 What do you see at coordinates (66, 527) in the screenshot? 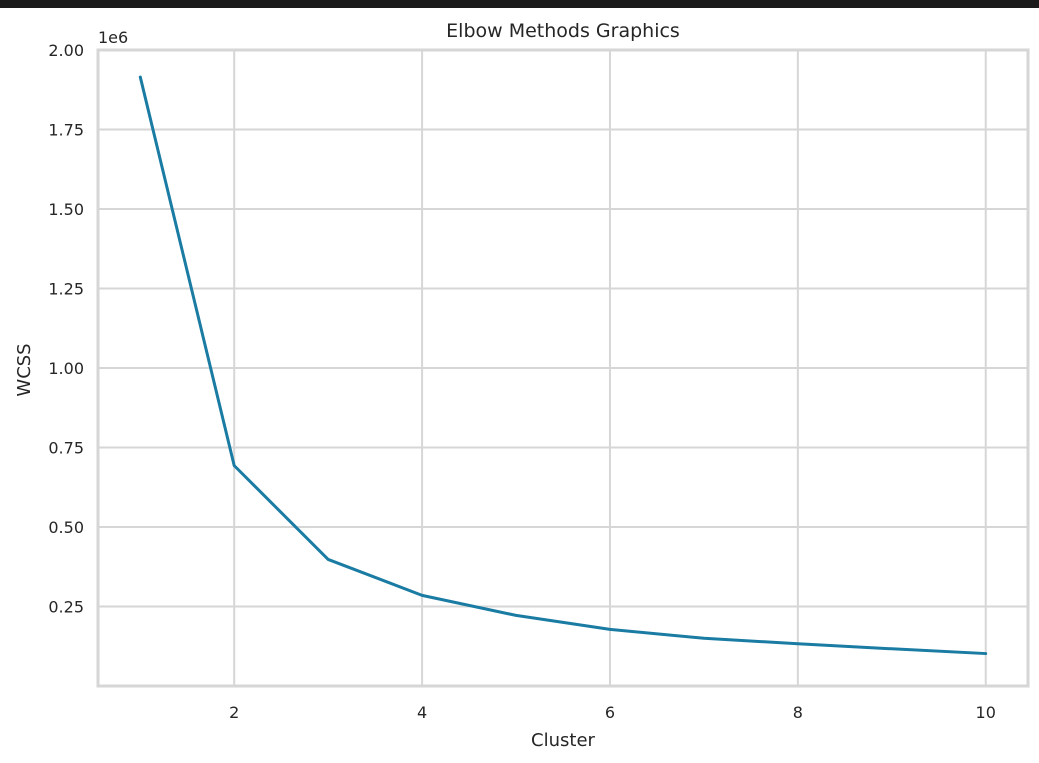
I see `y-tick-label: 0.50` at bounding box center [66, 527].